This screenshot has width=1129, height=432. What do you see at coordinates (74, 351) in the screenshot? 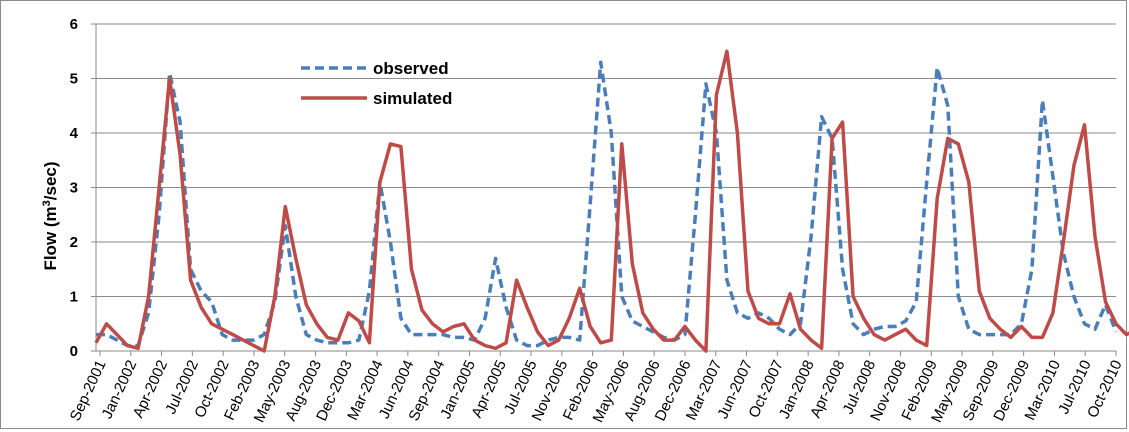
I see `y-tick-label: 0` at bounding box center [74, 351].